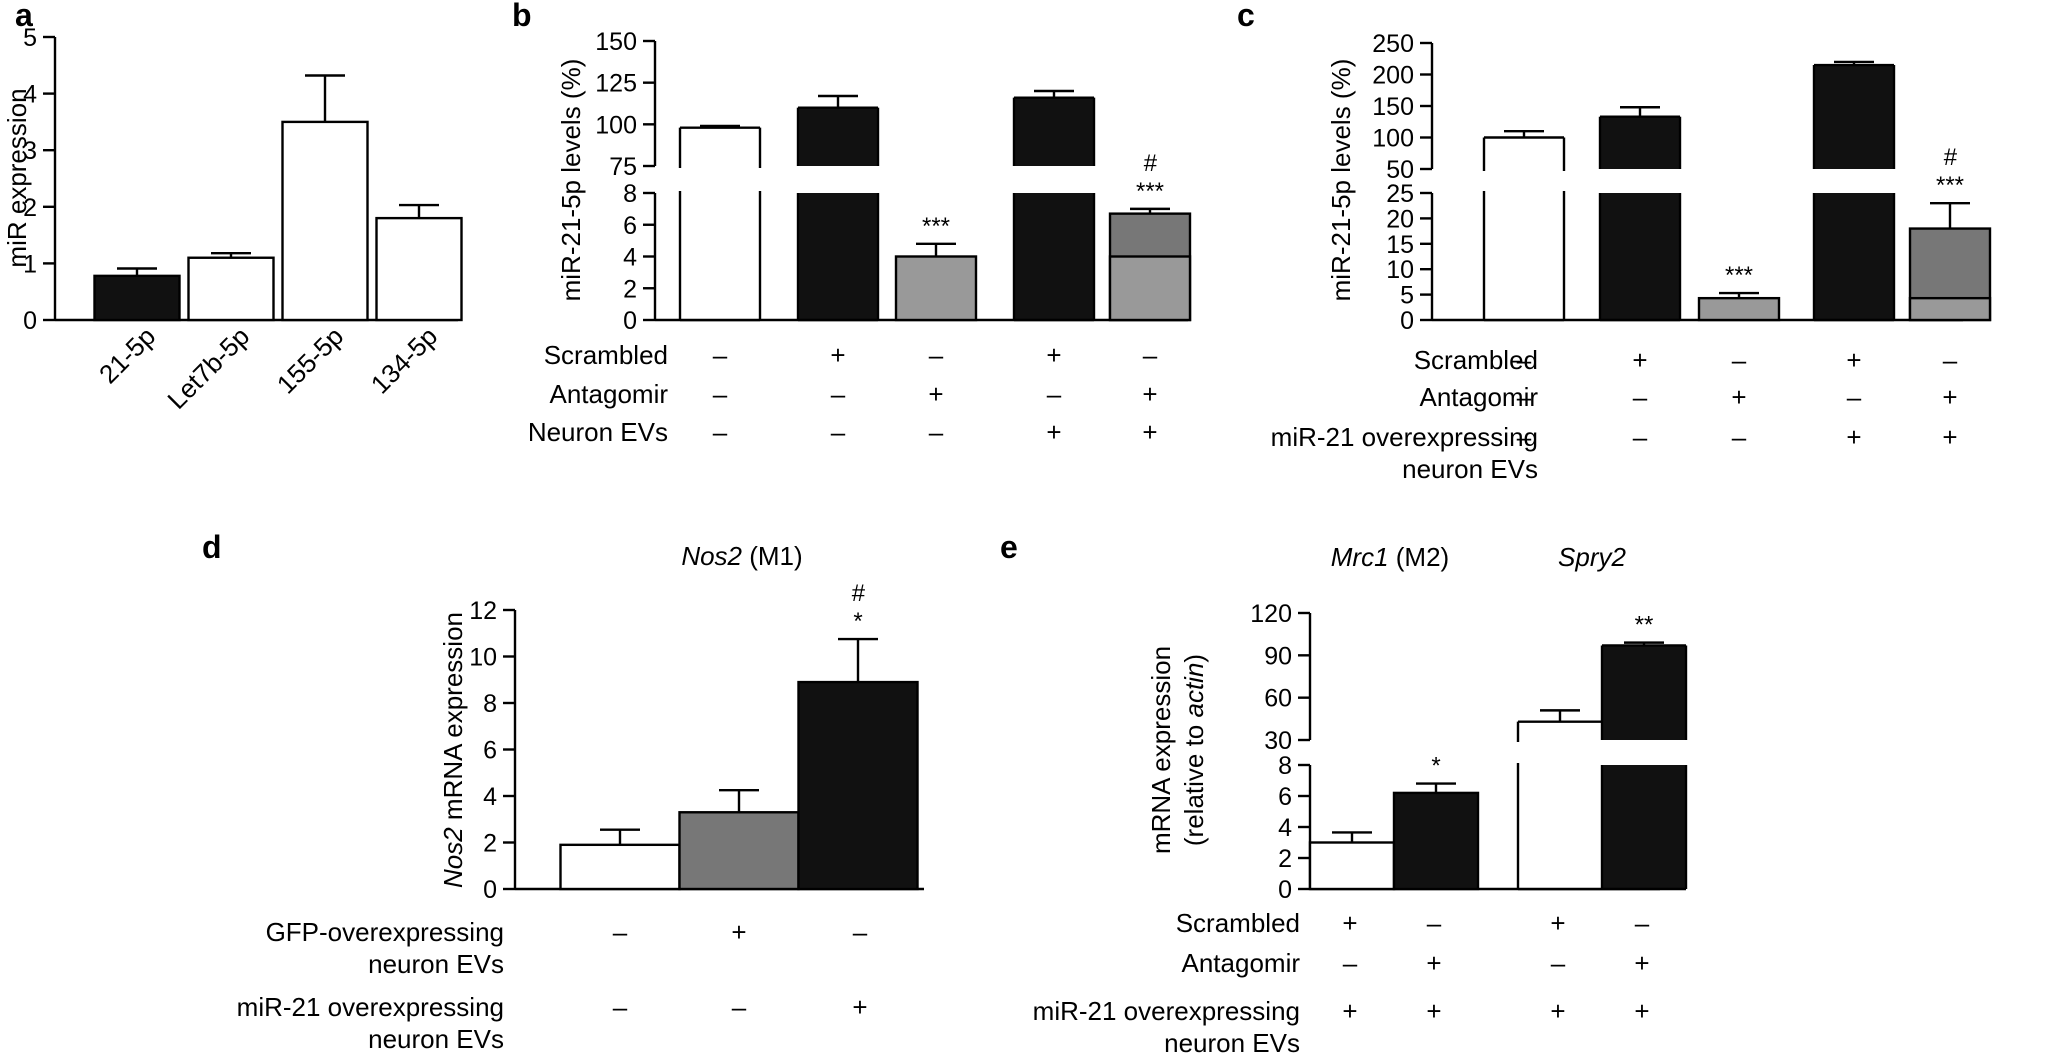 This screenshot has width=2069, height=1056. I want to click on c-ytick-label: 100, so click(1393, 139).